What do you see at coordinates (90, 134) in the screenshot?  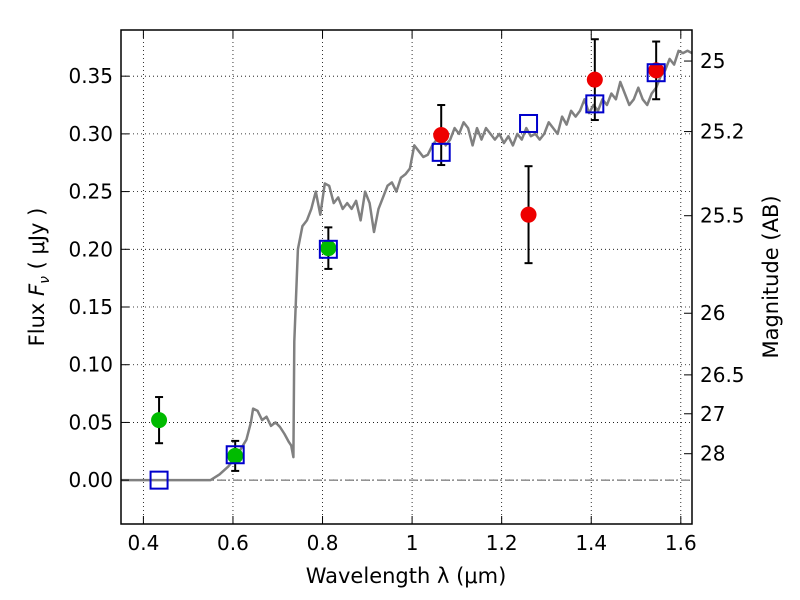 I see `y-tick-label: 0.30` at bounding box center [90, 134].